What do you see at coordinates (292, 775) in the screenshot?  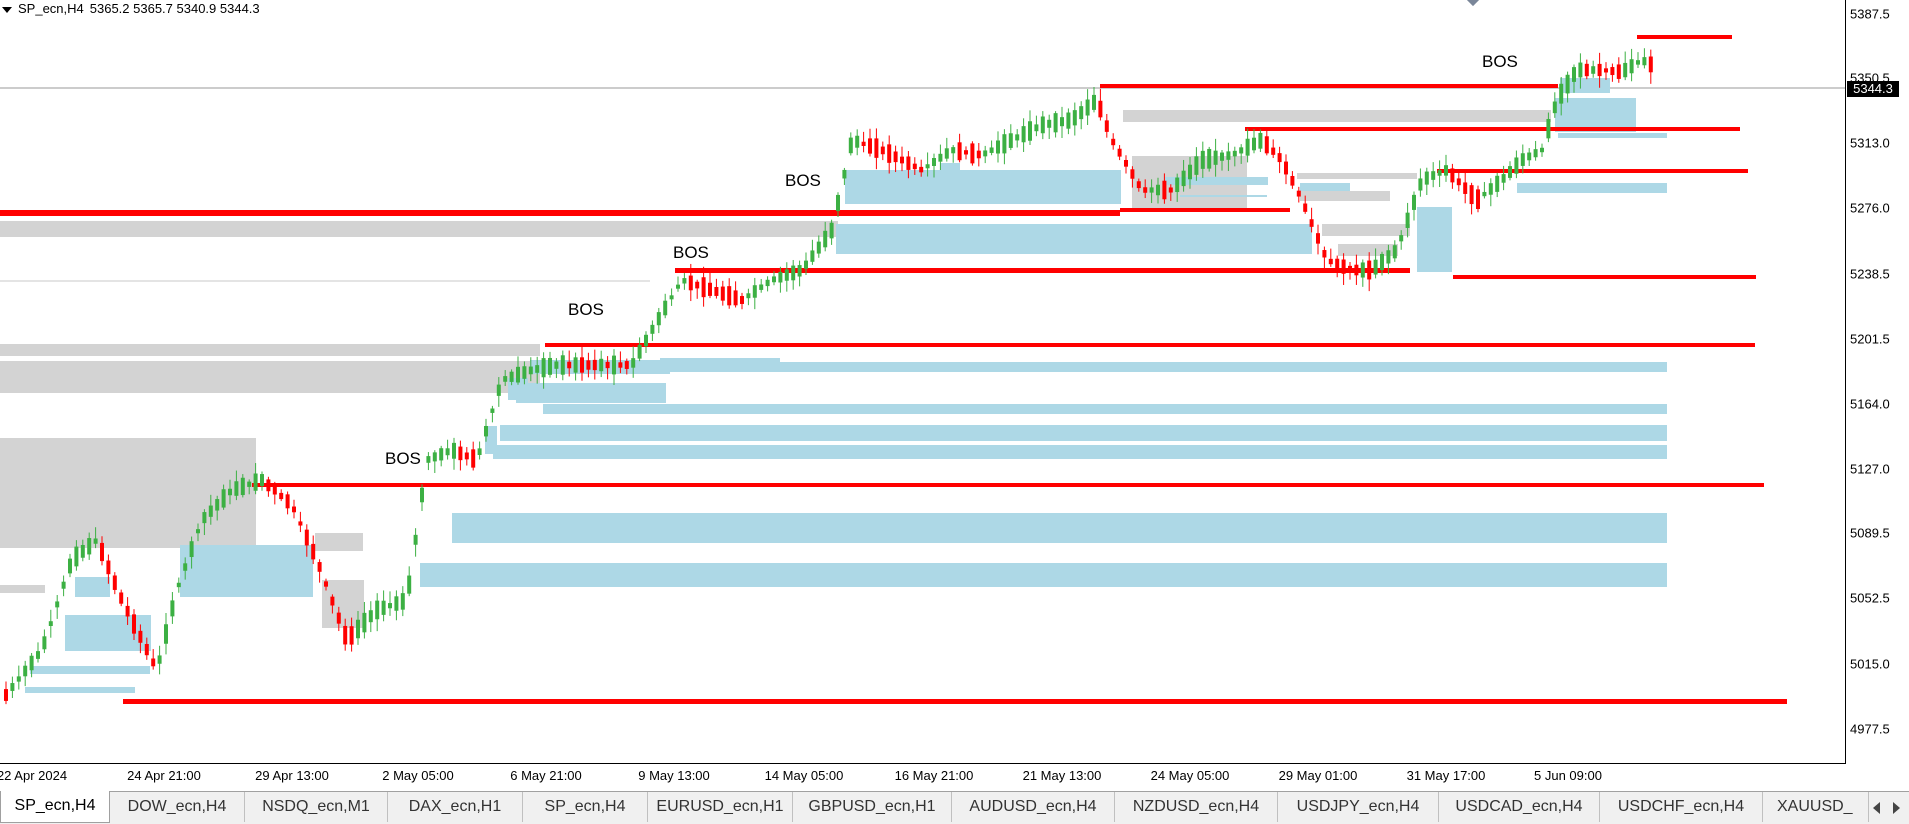 I see `time-label: 29 Apr 13:00` at bounding box center [292, 775].